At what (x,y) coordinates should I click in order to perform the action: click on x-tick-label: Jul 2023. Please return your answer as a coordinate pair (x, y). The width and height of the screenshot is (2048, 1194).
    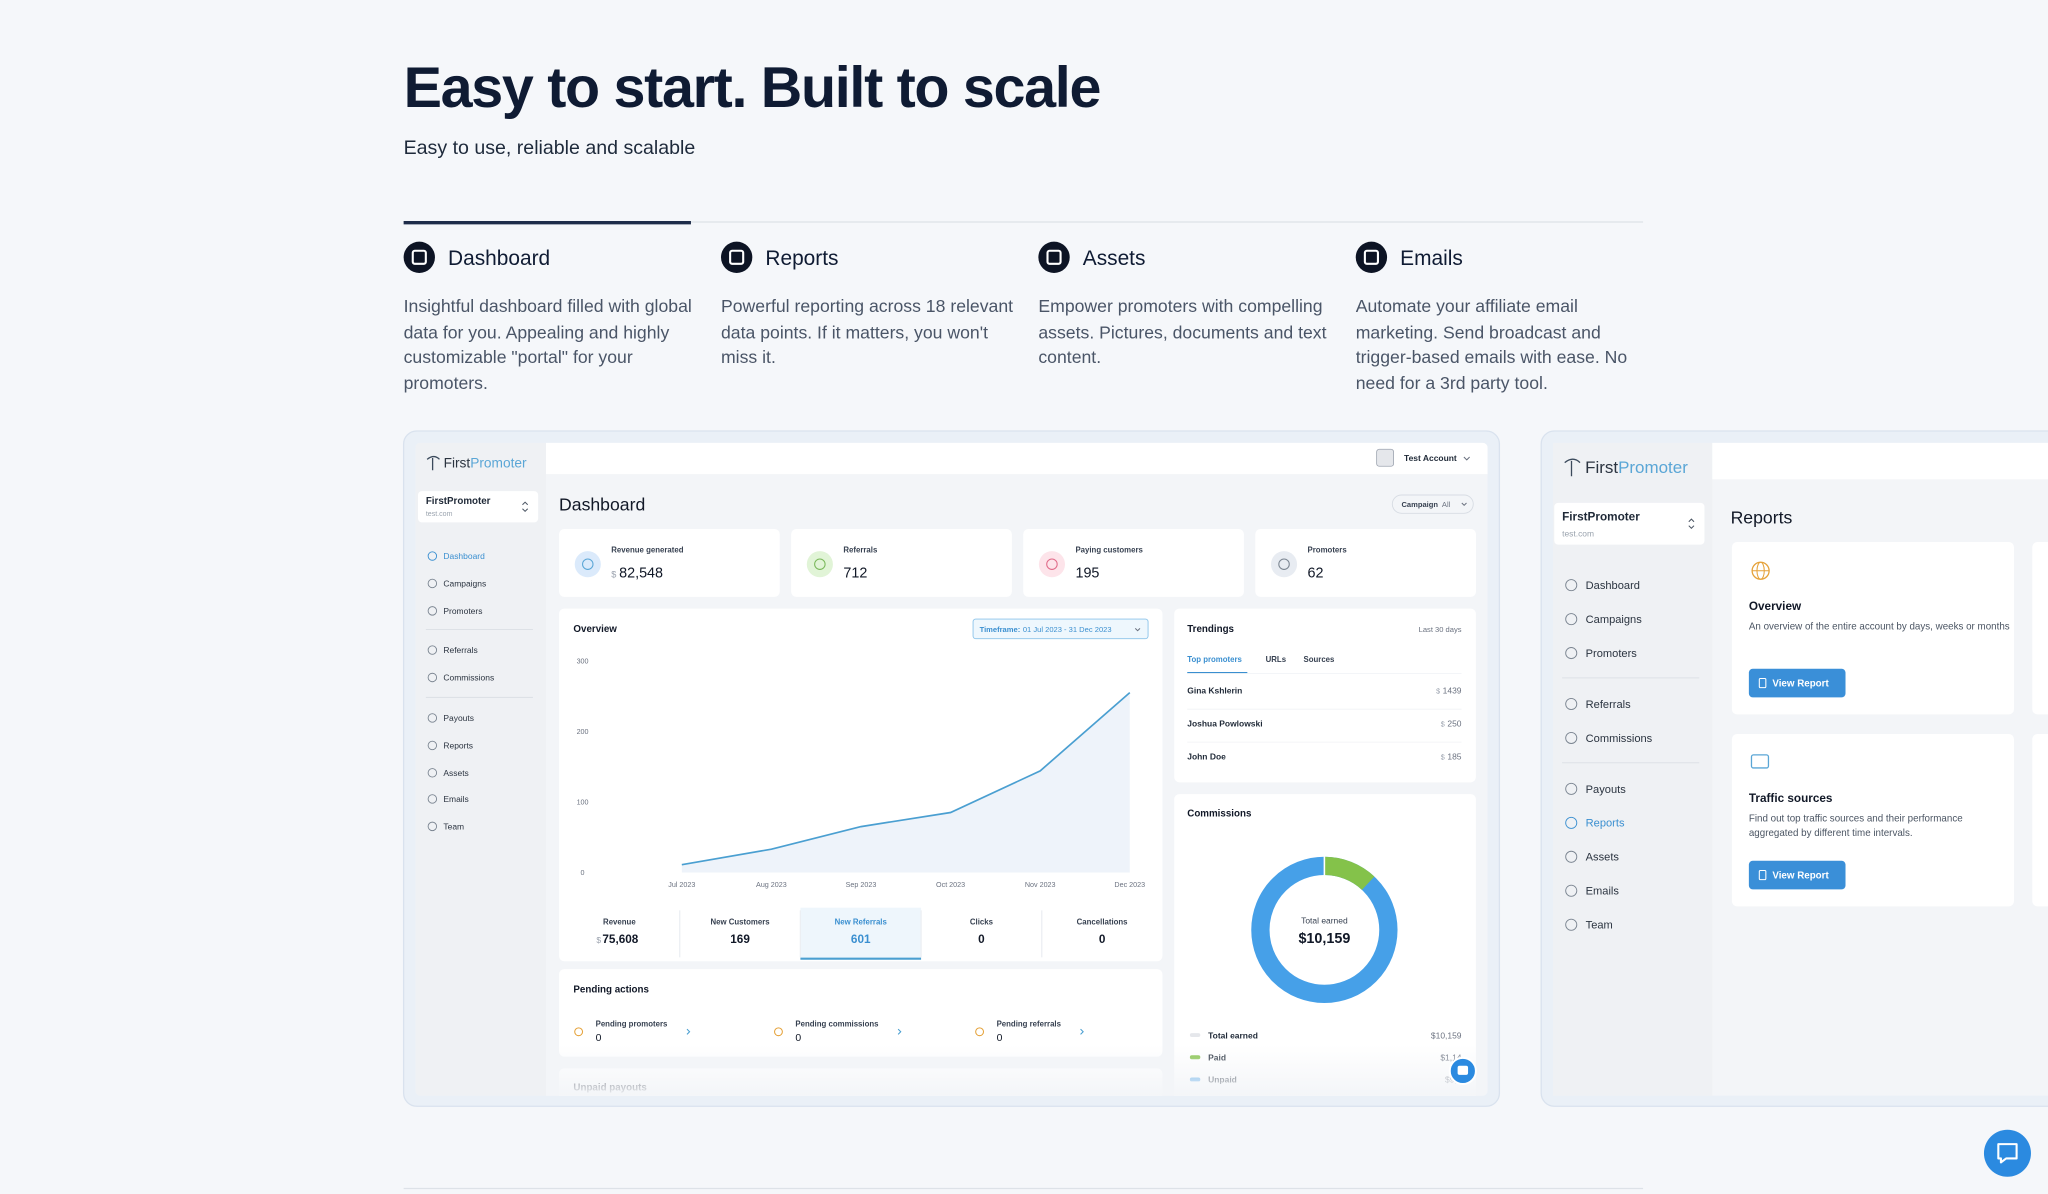
    Looking at the image, I should click on (681, 885).